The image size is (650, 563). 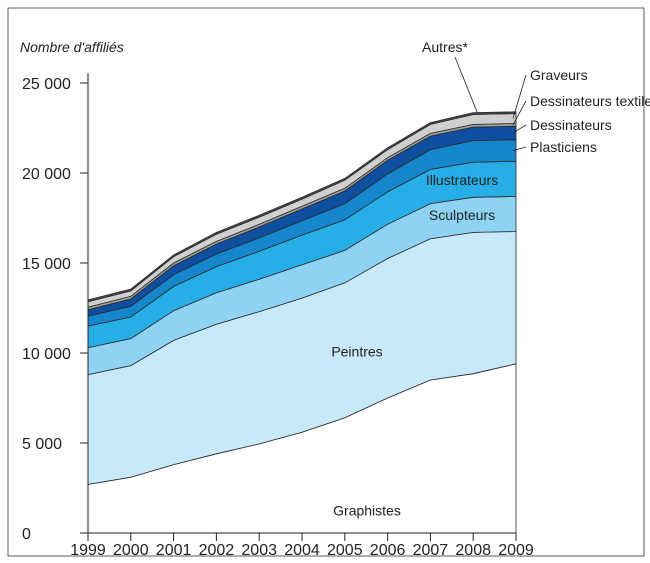 I want to click on x-tick-label: 2004, so click(x=302, y=550).